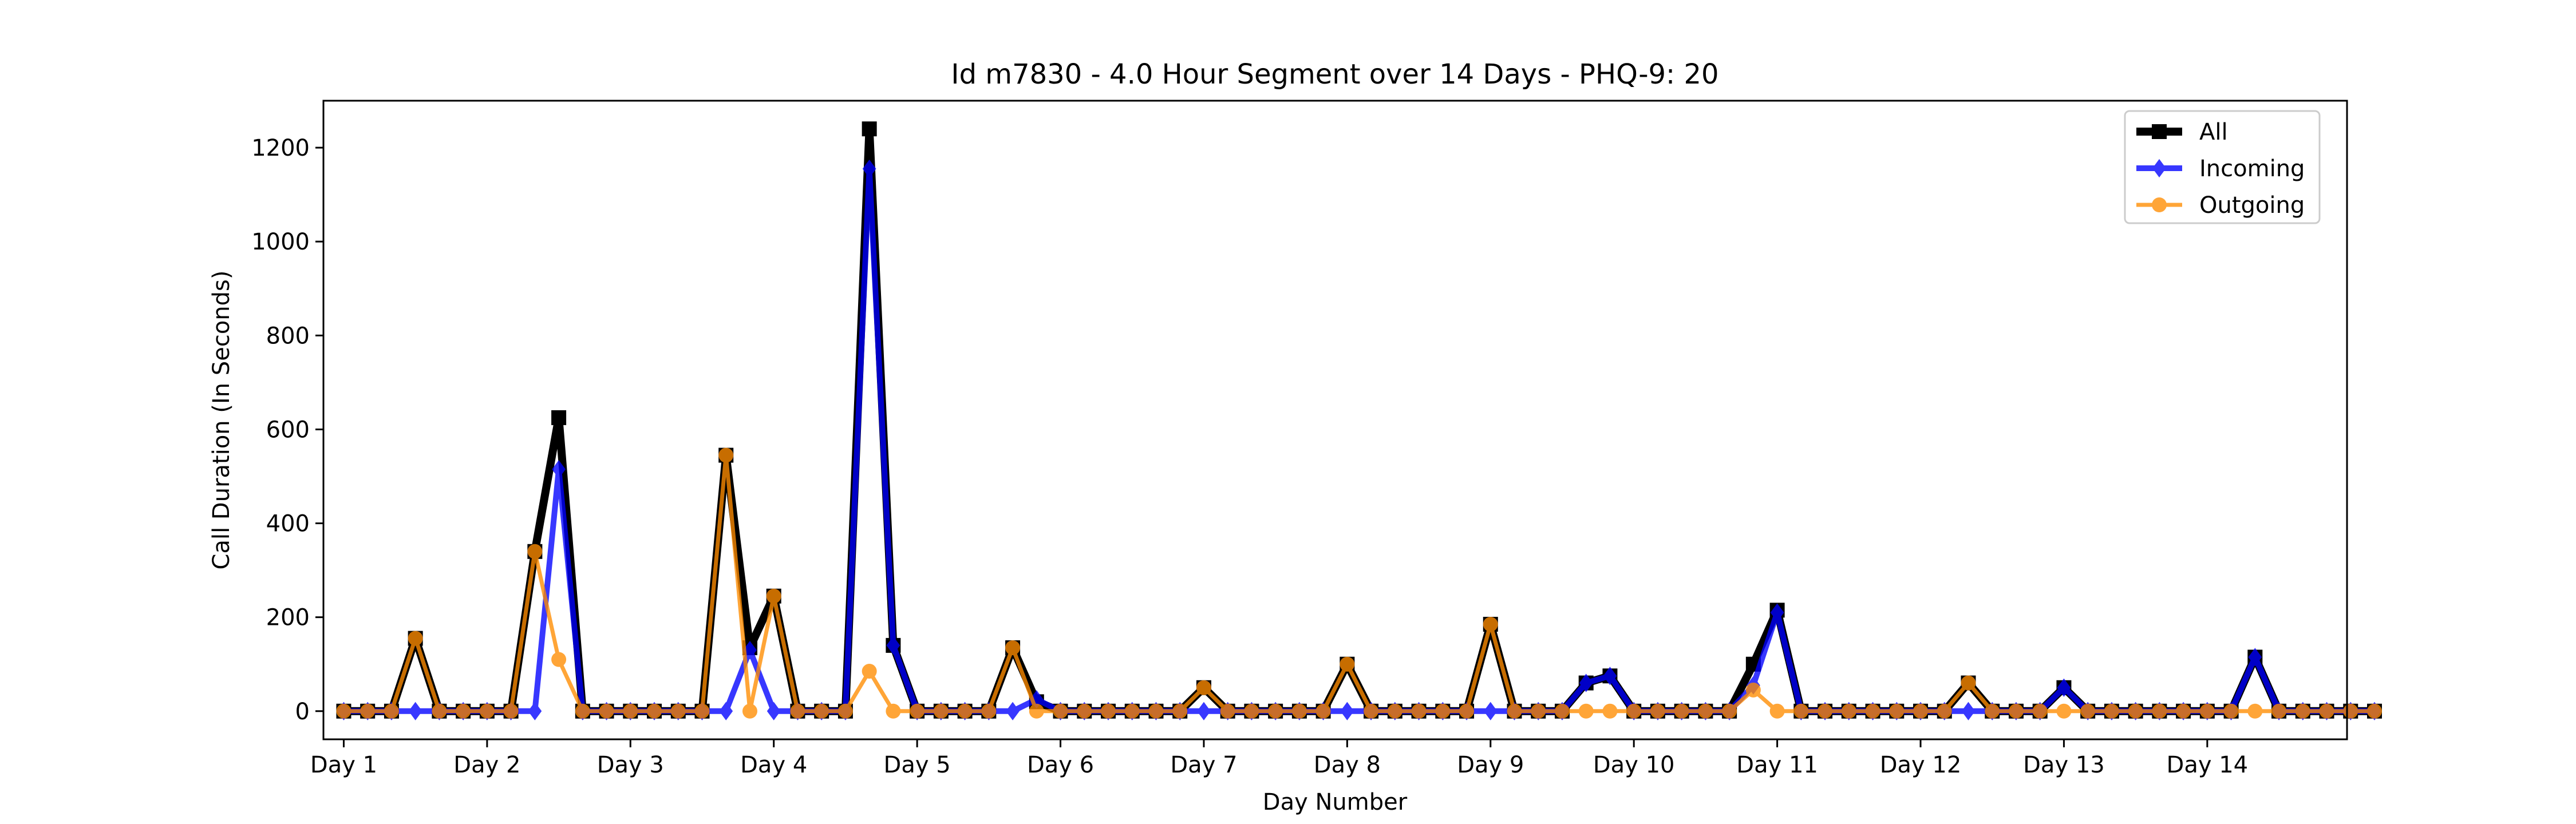 The image size is (2576, 824). I want to click on y-tick-label: 200, so click(288, 618).